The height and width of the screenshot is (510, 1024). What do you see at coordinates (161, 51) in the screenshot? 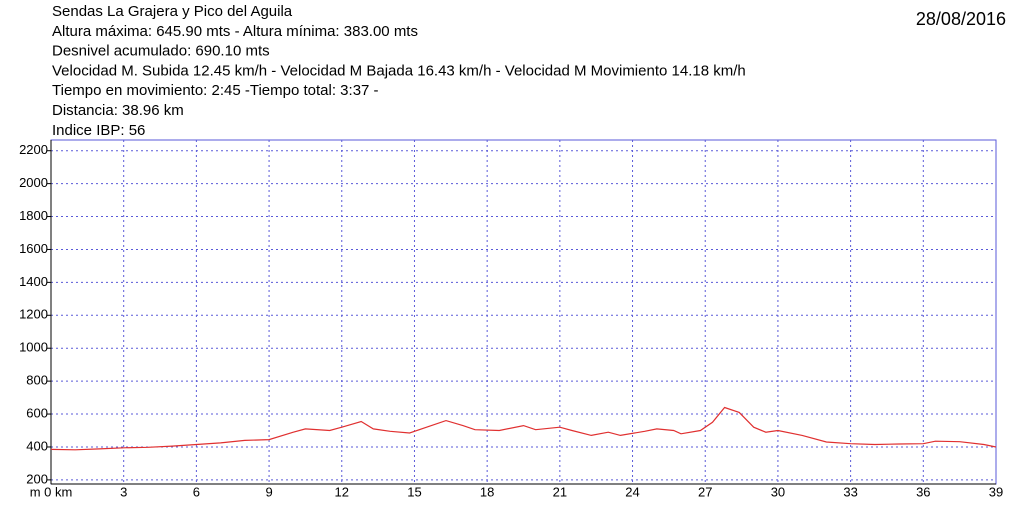
I see `header-line: Desnivel acumulado: 690.10 mts` at bounding box center [161, 51].